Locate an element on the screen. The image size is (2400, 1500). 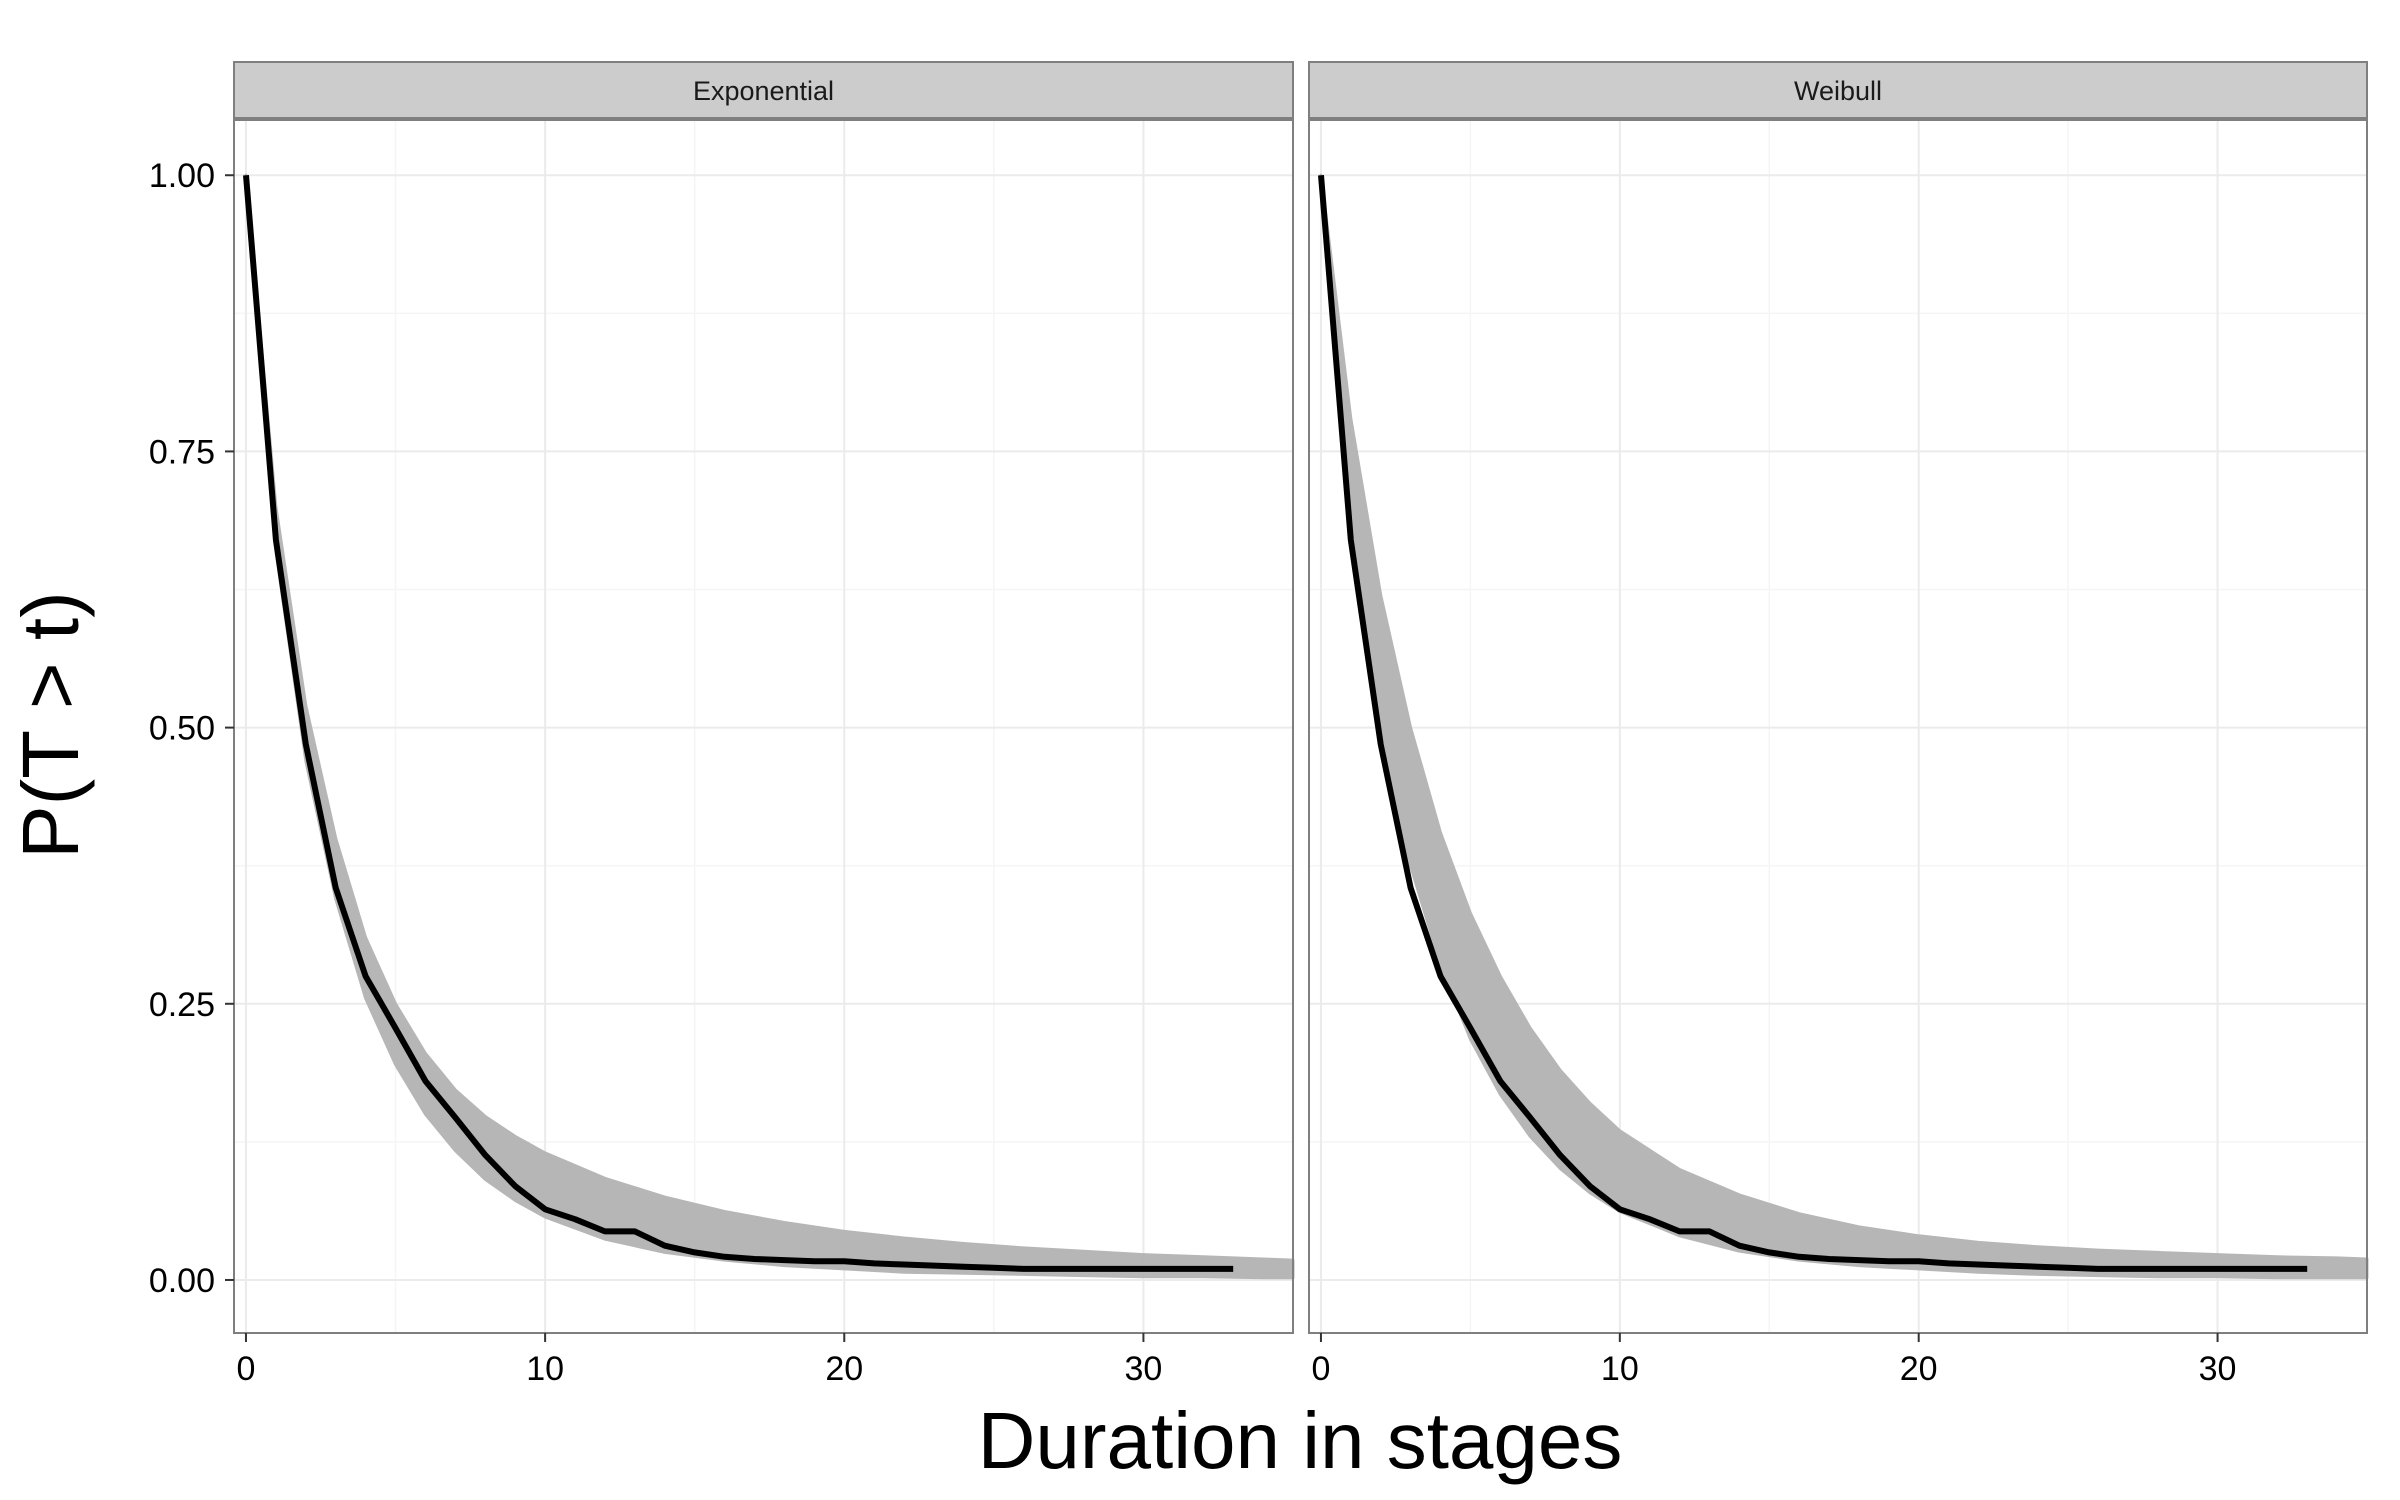
facet-strip-label: Weibull is located at coordinates (1838, 91).